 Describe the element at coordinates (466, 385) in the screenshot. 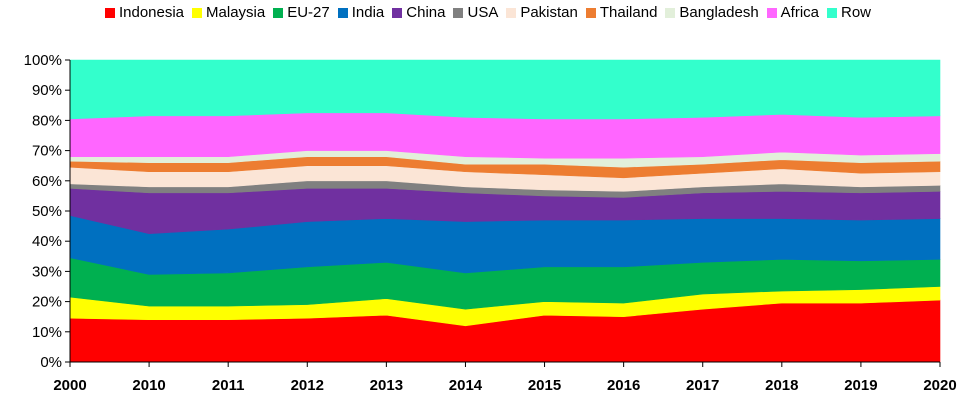

I see `x-tick-label: 2014` at that location.